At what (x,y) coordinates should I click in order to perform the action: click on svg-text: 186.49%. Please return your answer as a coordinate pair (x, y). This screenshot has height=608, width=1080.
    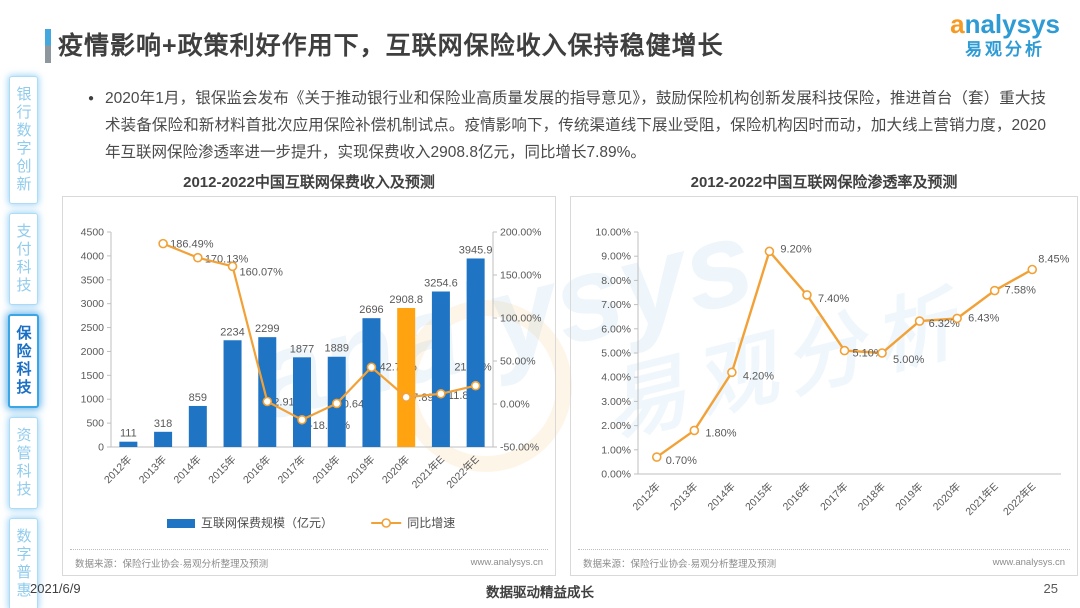
    Looking at the image, I should click on (192, 245).